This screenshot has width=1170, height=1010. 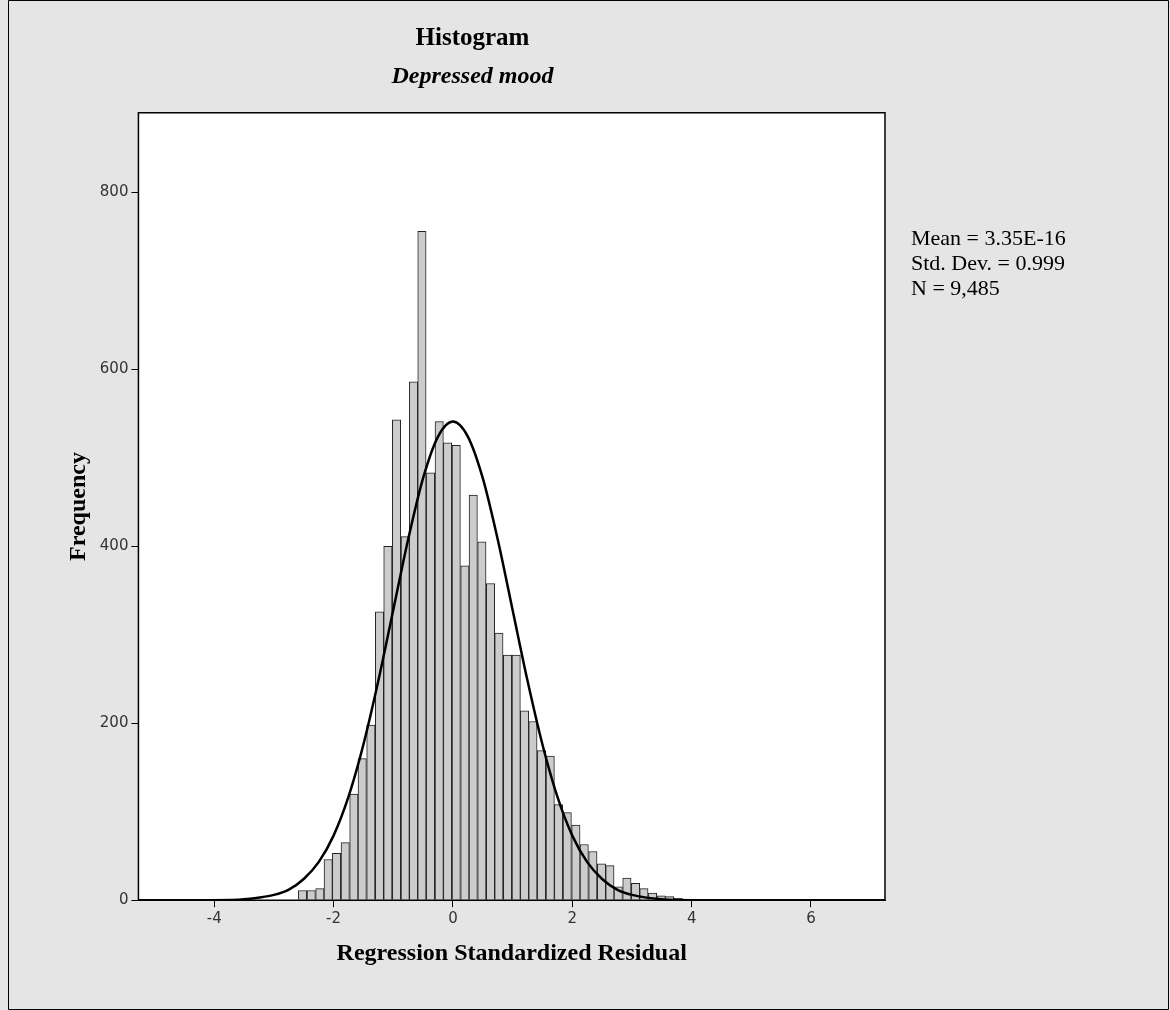 I want to click on text: Std. Dev. = 0.999, so click(x=988, y=262).